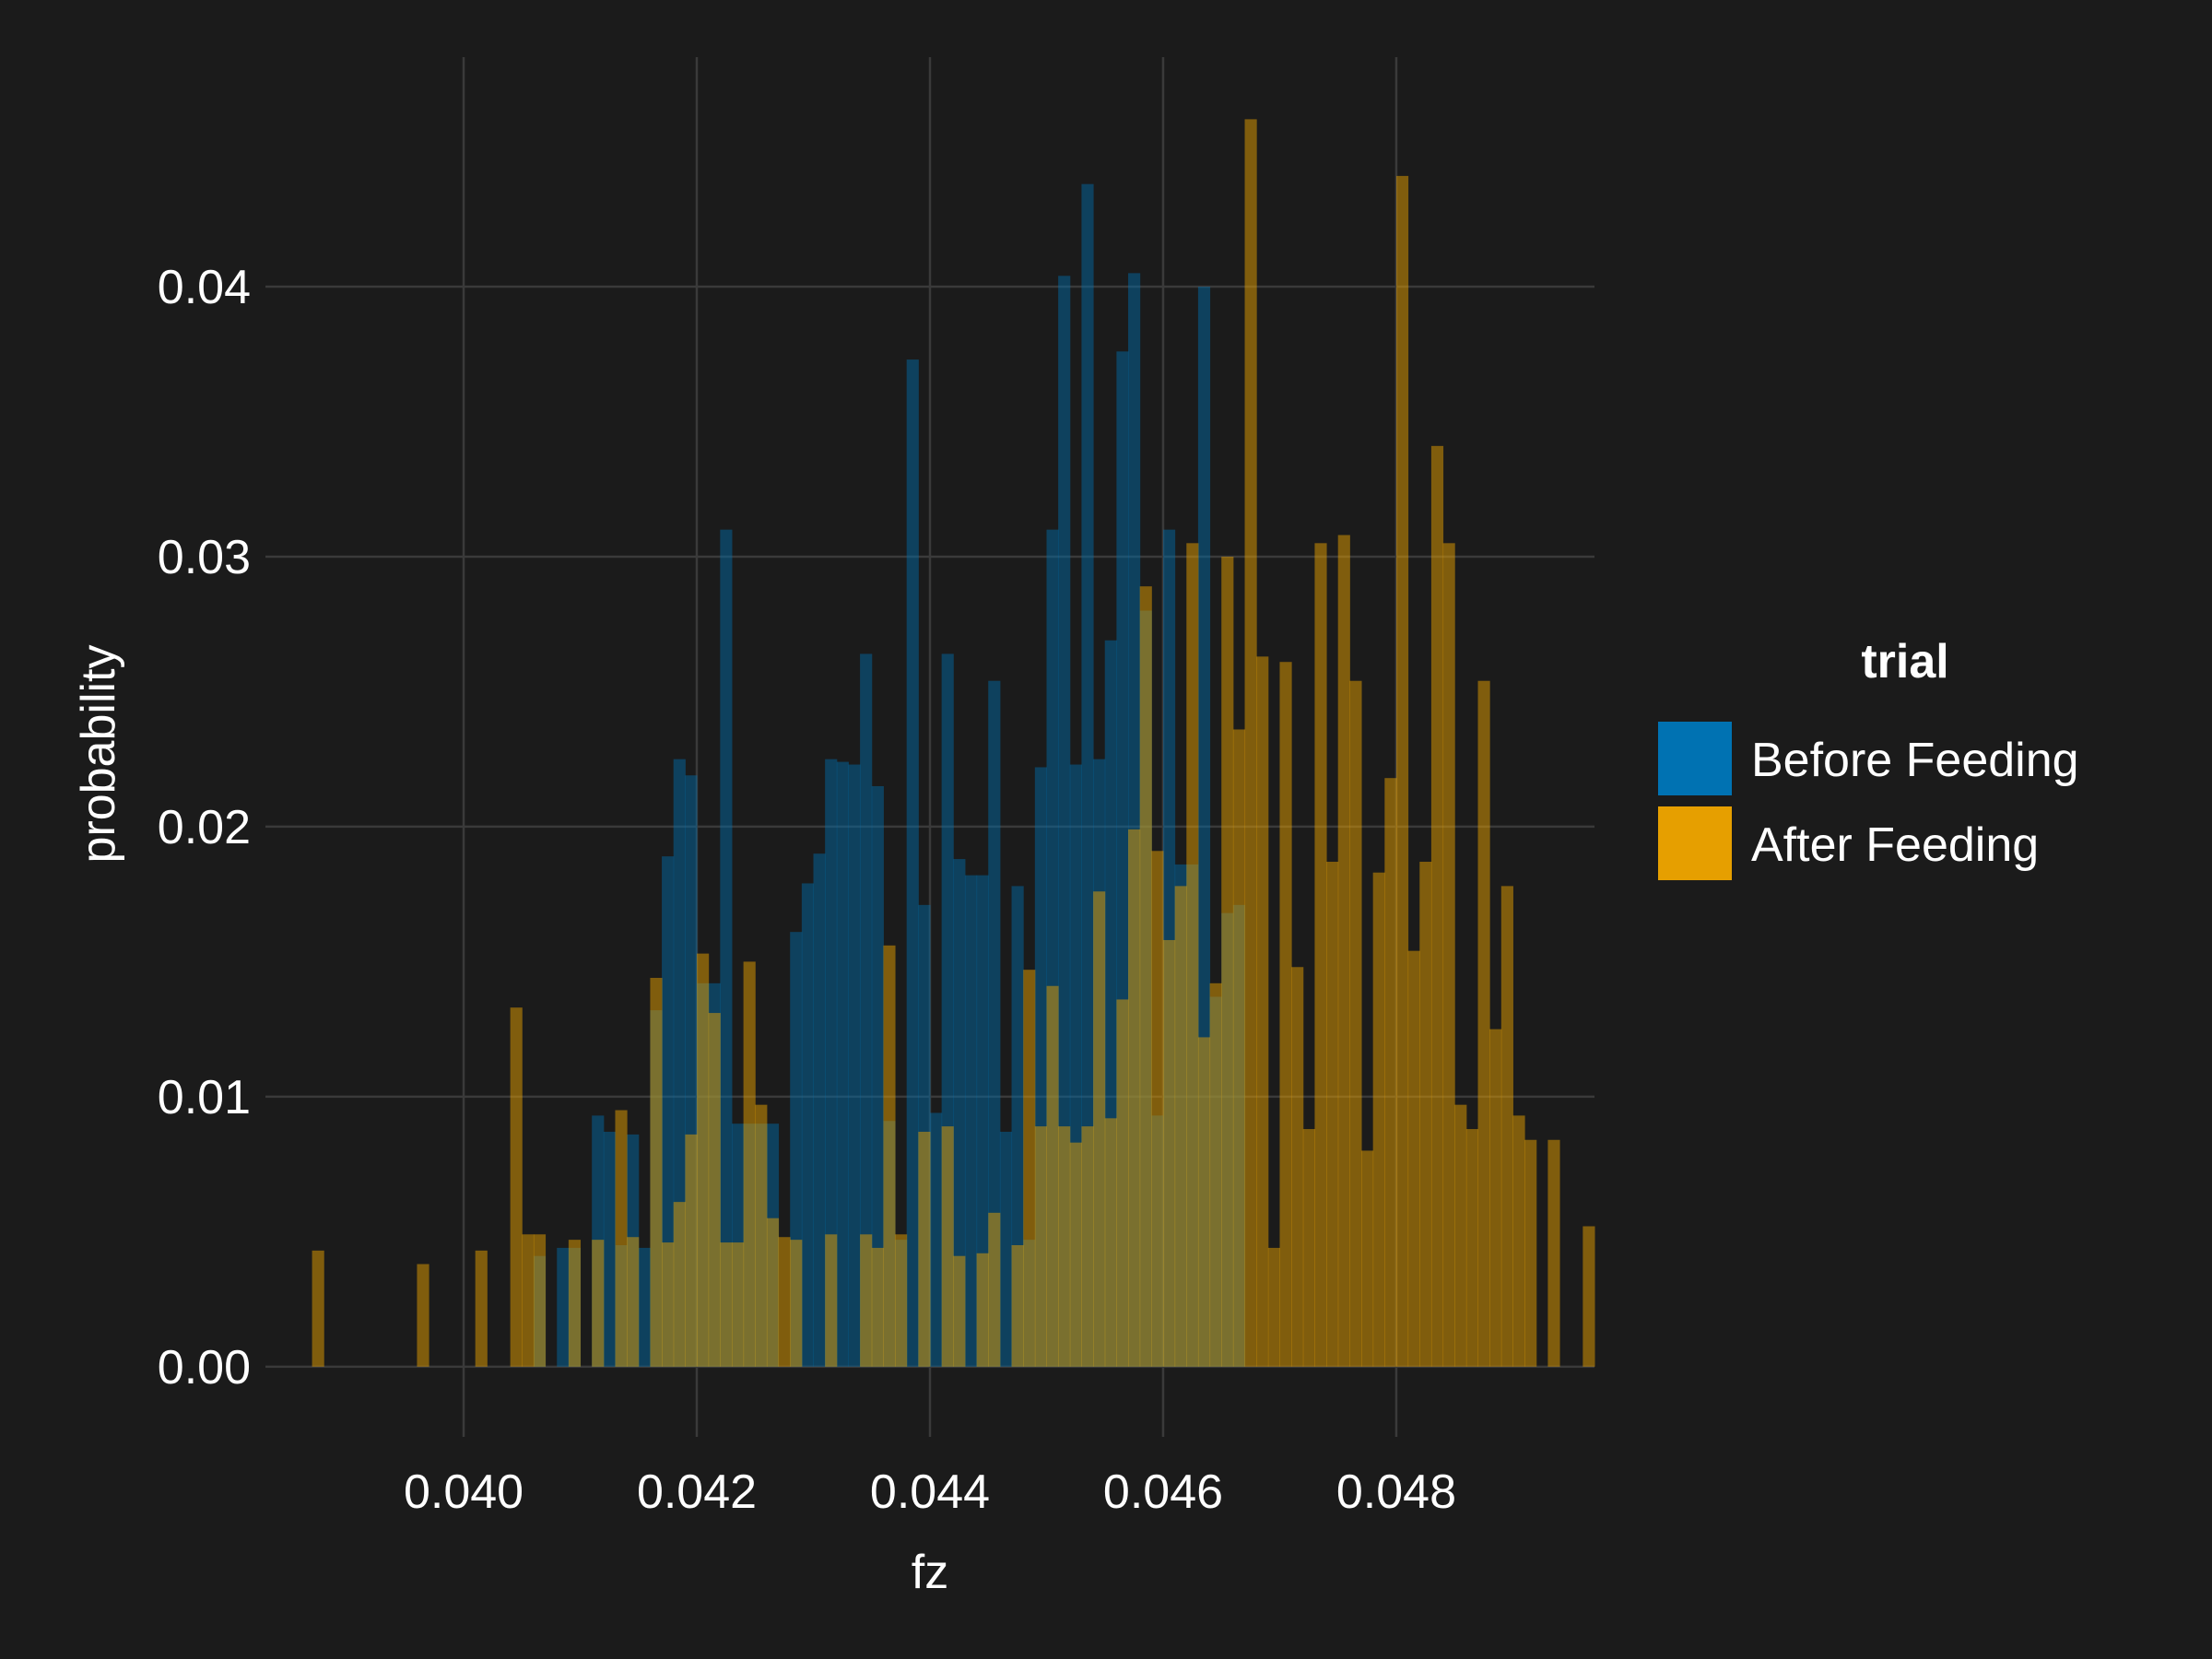  I want to click on legend-label-after-feeding: After Feeding, so click(1895, 845).